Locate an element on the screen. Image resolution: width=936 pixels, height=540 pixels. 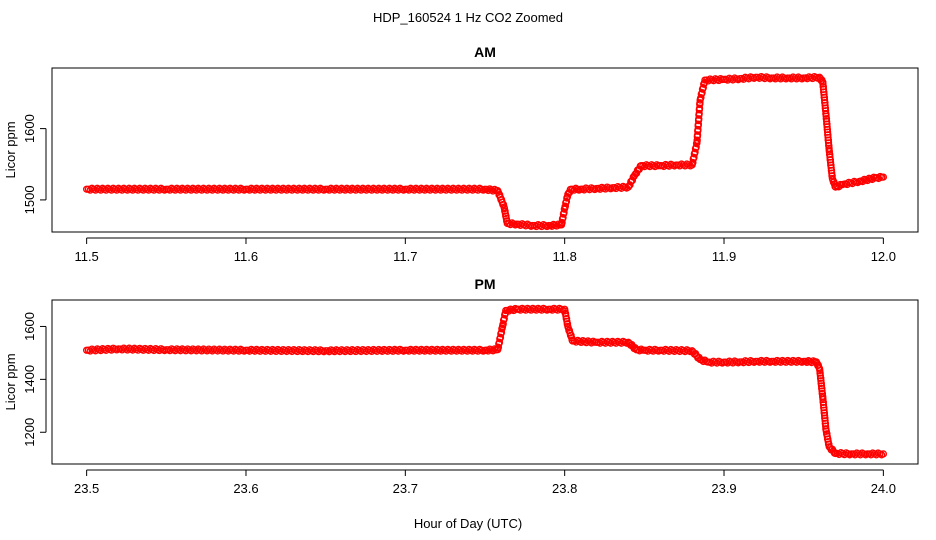
y-tick-label: 1400 is located at coordinates (29, 379).